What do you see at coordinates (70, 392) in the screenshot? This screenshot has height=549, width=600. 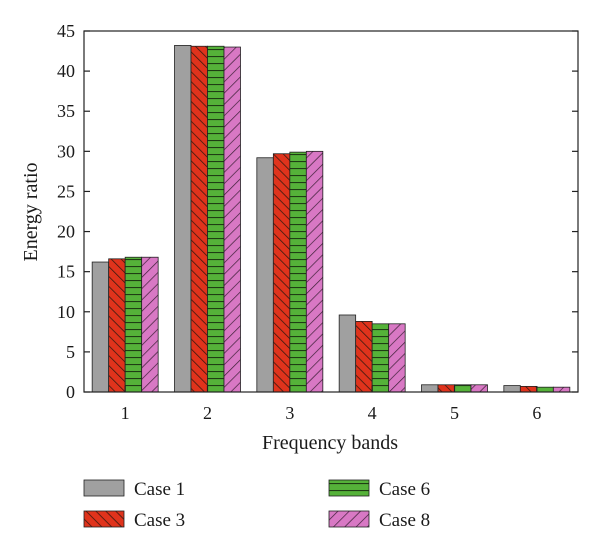 I see `y-tick-label: 0` at bounding box center [70, 392].